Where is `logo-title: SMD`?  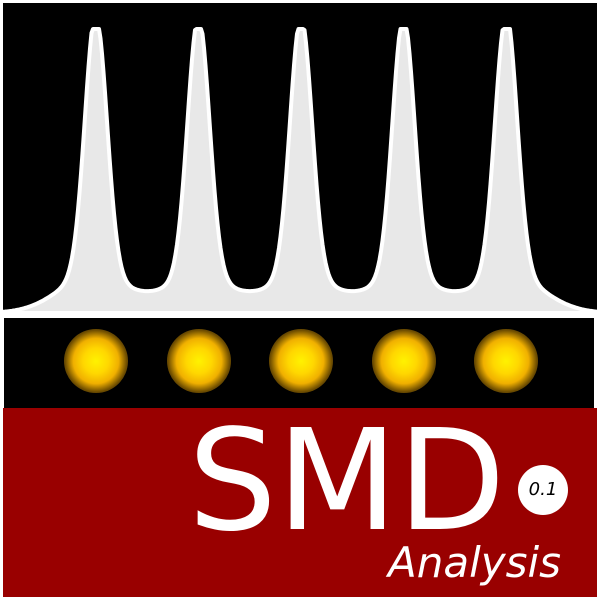 logo-title: SMD is located at coordinates (347, 481).